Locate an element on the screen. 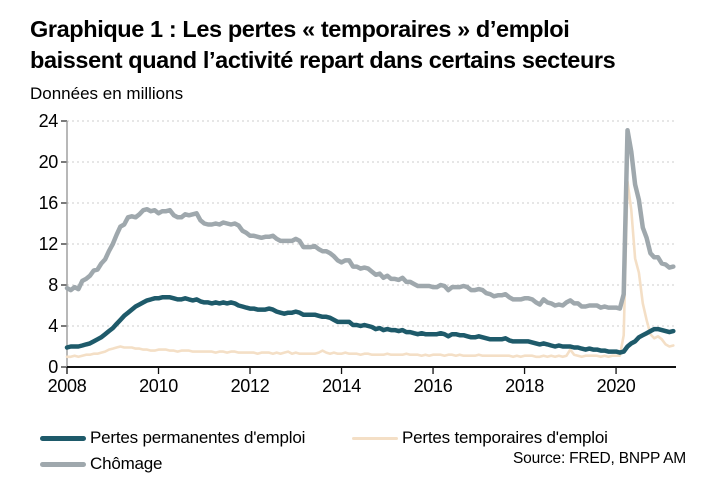 The image size is (724, 496). legend-line-gray is located at coordinates (63, 464).